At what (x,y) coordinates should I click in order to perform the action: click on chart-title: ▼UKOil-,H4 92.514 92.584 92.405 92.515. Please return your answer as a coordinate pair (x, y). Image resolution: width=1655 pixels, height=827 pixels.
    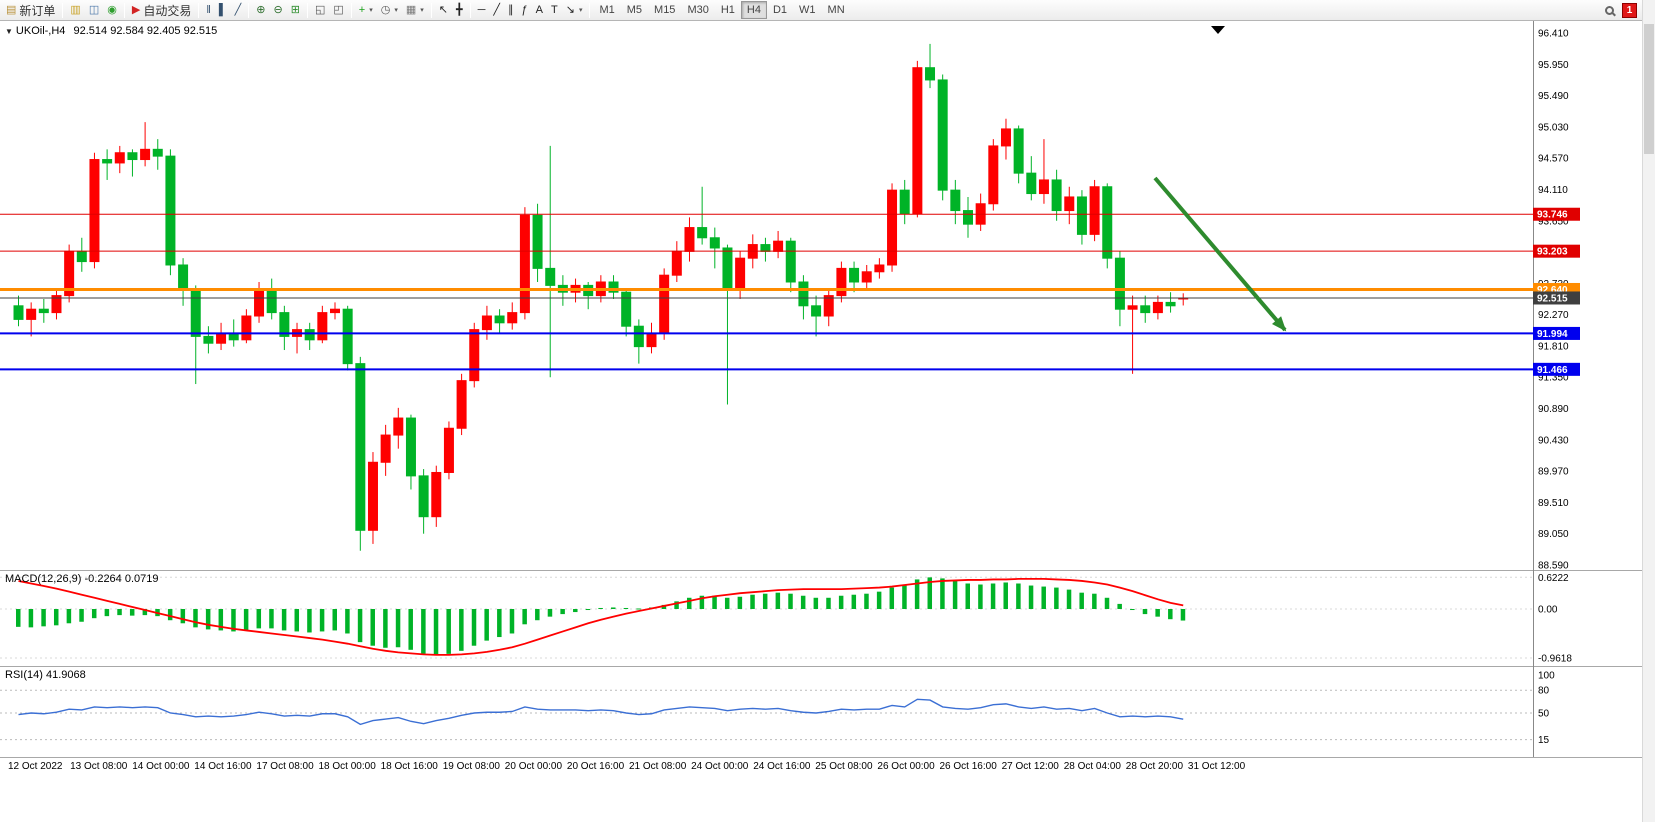
    Looking at the image, I should click on (111, 31).